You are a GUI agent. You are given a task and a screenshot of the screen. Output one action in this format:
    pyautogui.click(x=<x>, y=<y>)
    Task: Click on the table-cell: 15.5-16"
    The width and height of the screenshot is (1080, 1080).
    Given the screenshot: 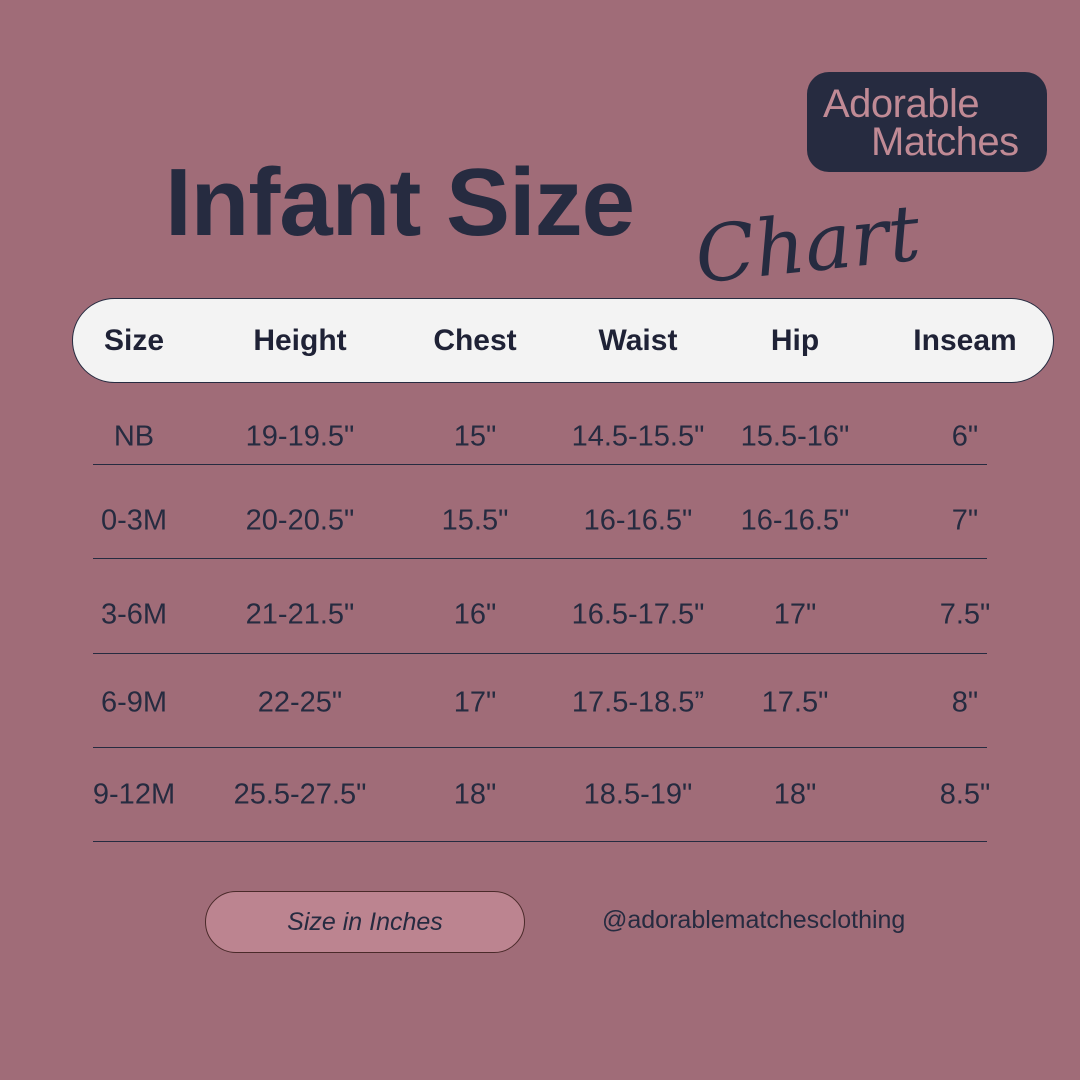 What is the action you would take?
    pyautogui.click(x=795, y=436)
    